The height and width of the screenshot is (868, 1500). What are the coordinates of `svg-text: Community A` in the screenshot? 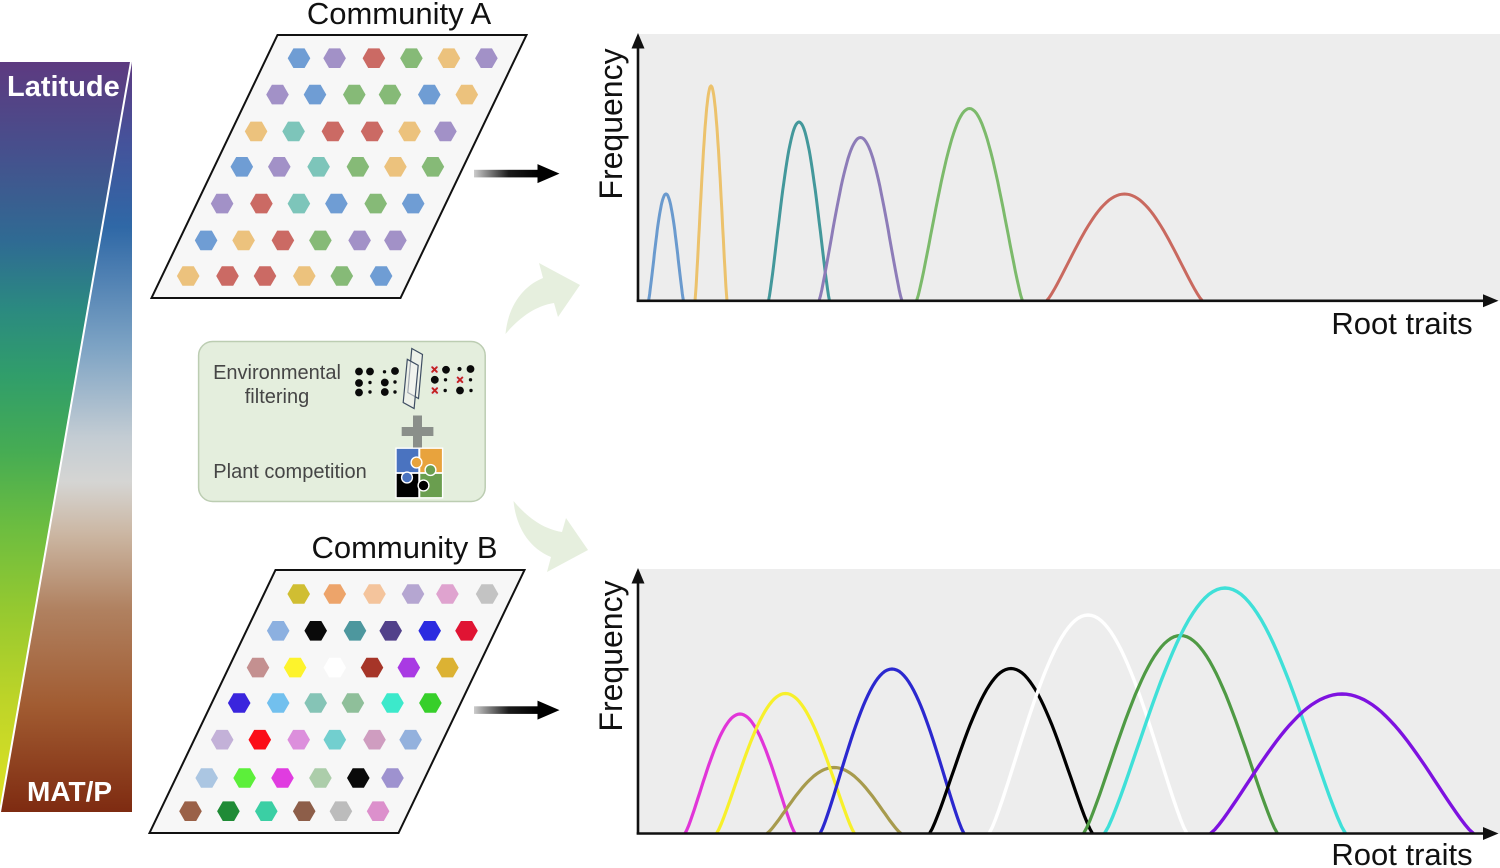 It's located at (399, 15).